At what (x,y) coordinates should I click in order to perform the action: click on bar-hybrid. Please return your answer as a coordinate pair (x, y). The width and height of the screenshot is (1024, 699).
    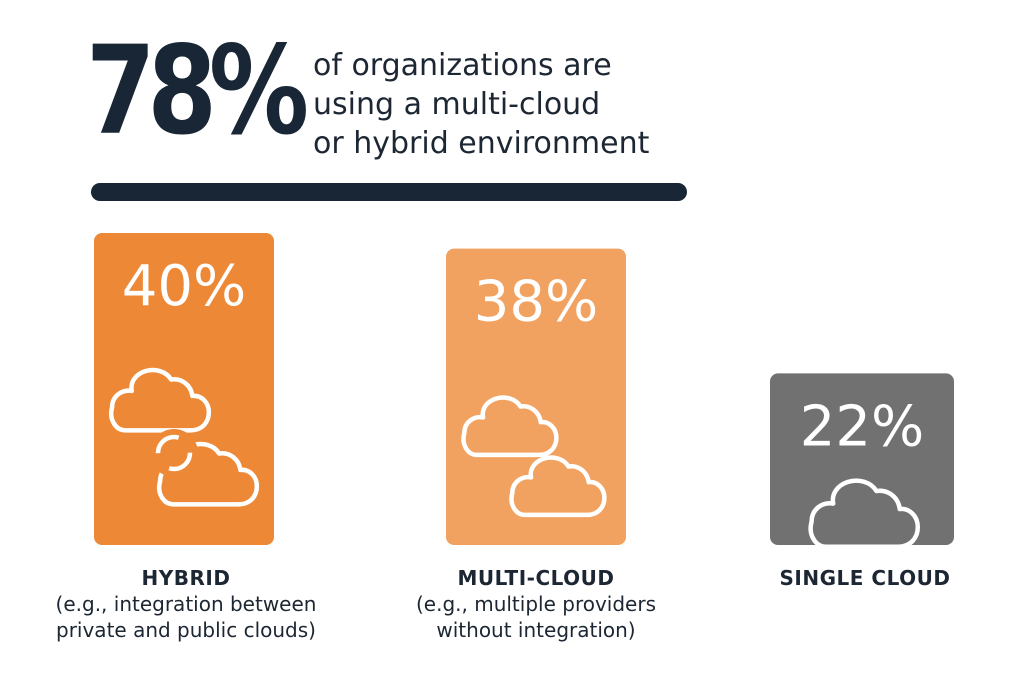
    Looking at the image, I should click on (184, 389).